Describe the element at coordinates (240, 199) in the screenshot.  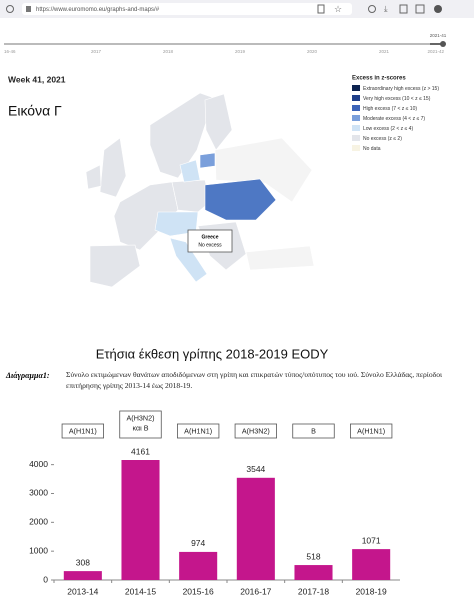
I see `ukraine` at that location.